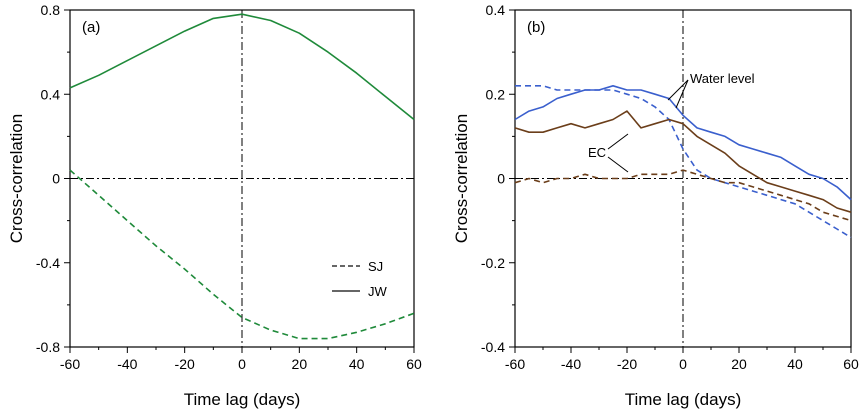  What do you see at coordinates (493, 263) in the screenshot?
I see `y-tick-label: -0.2` at bounding box center [493, 263].